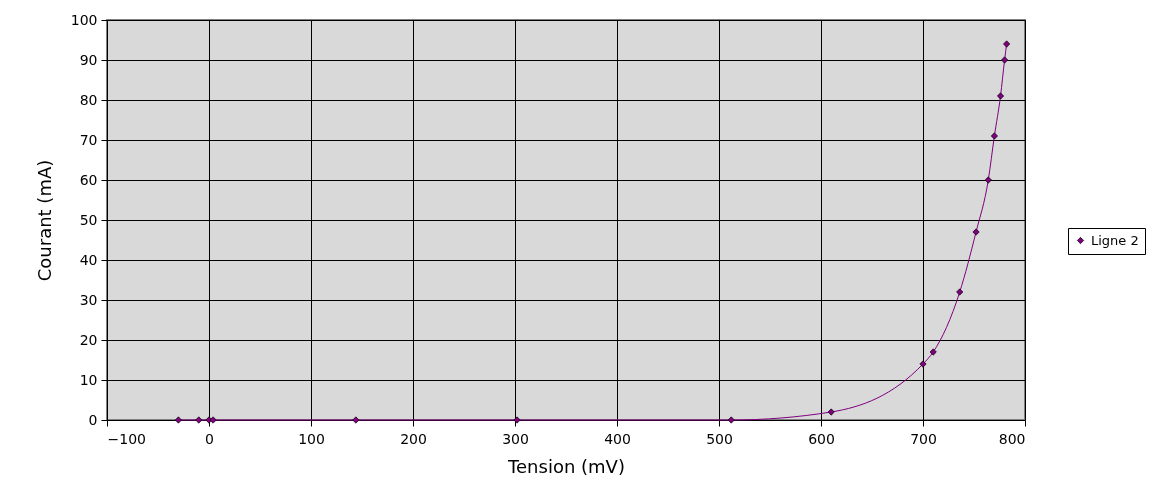 The height and width of the screenshot is (501, 1165). Describe the element at coordinates (88, 179) in the screenshot. I see `y-tick-label: 60` at that location.